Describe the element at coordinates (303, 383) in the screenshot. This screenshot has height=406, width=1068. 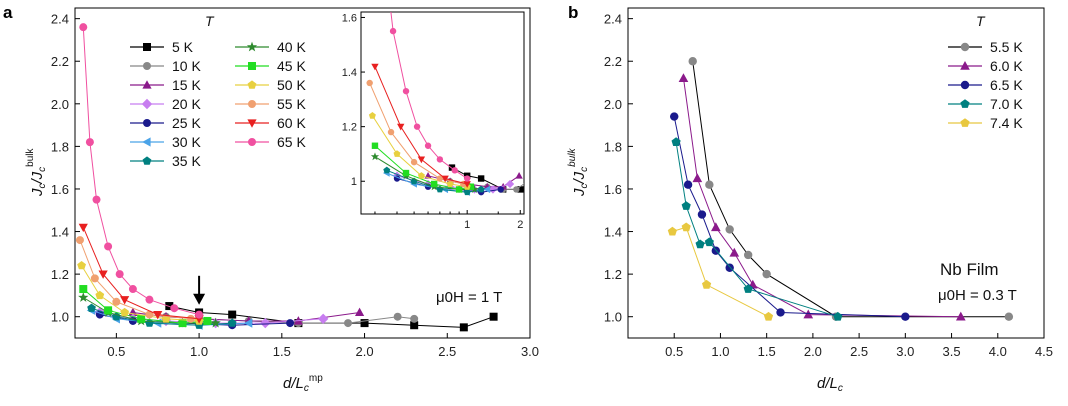
I see `panel-a-x-label: d/Lcmp` at that location.